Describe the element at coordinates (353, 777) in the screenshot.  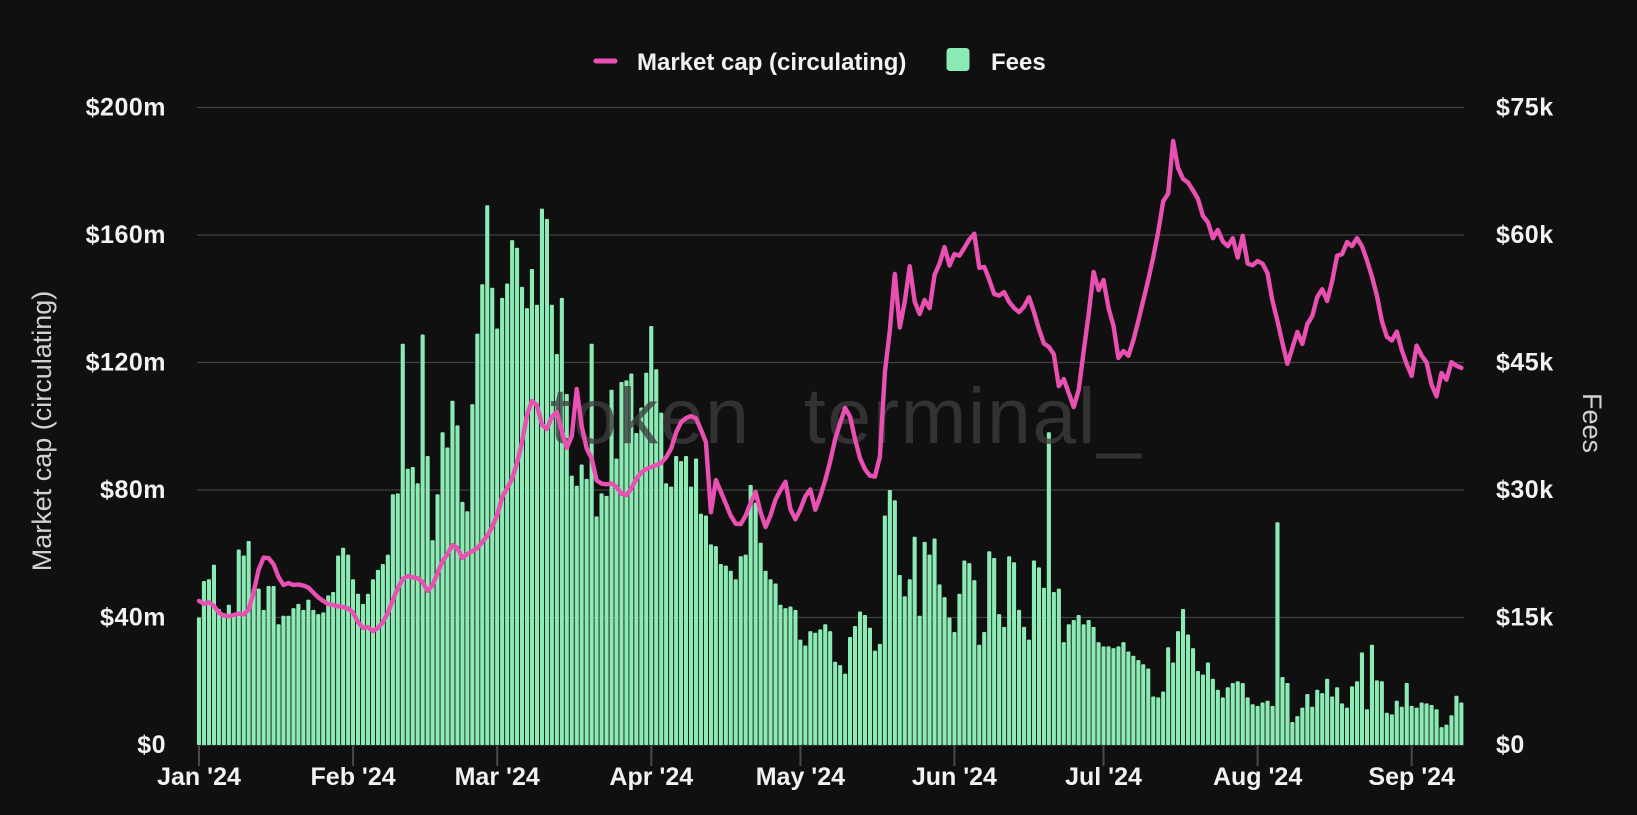
I see `svg-text: Feb '24` at that location.